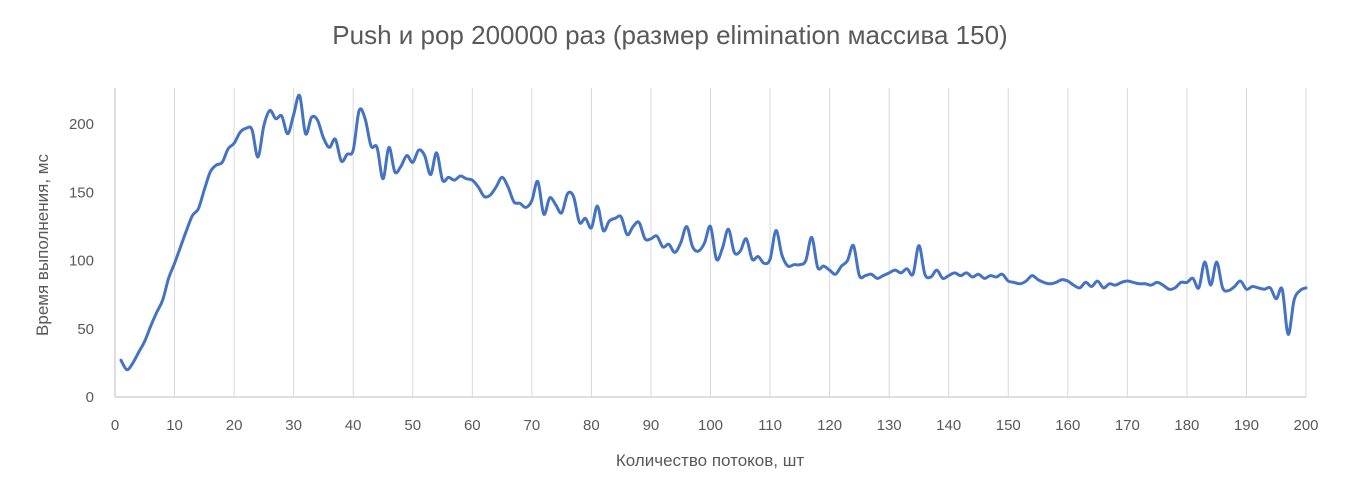  What do you see at coordinates (1008, 425) in the screenshot?
I see `x-tick-label: 150` at bounding box center [1008, 425].